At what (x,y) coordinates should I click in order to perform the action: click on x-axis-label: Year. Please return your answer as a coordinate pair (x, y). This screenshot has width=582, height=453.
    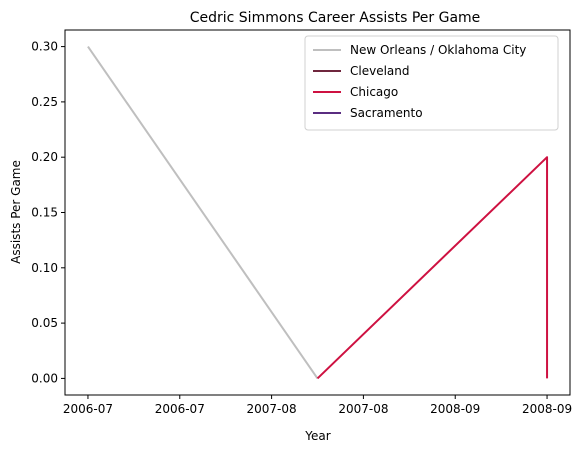
    Looking at the image, I should click on (317, 436).